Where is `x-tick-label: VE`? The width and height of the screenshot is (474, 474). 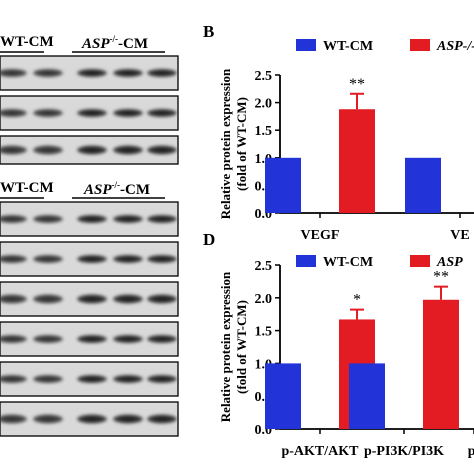 x-tick-label: VE is located at coordinates (459, 235).